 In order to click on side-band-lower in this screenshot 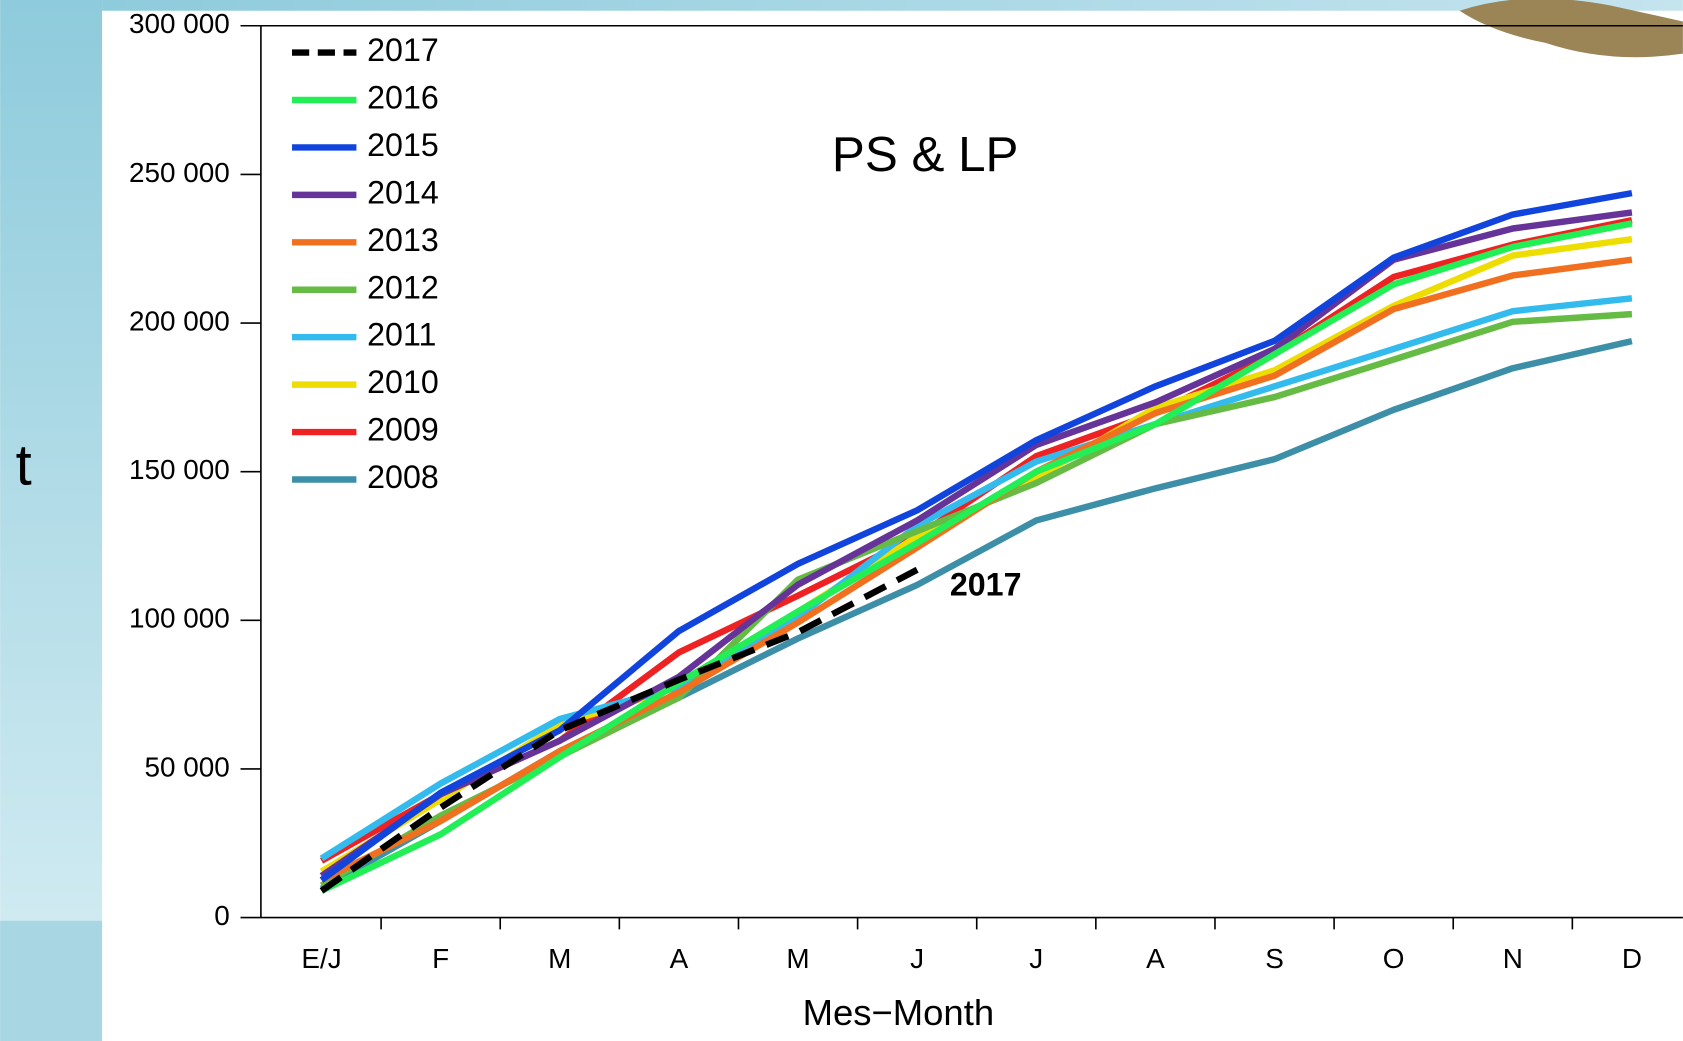, I will do `click(51, 980)`.